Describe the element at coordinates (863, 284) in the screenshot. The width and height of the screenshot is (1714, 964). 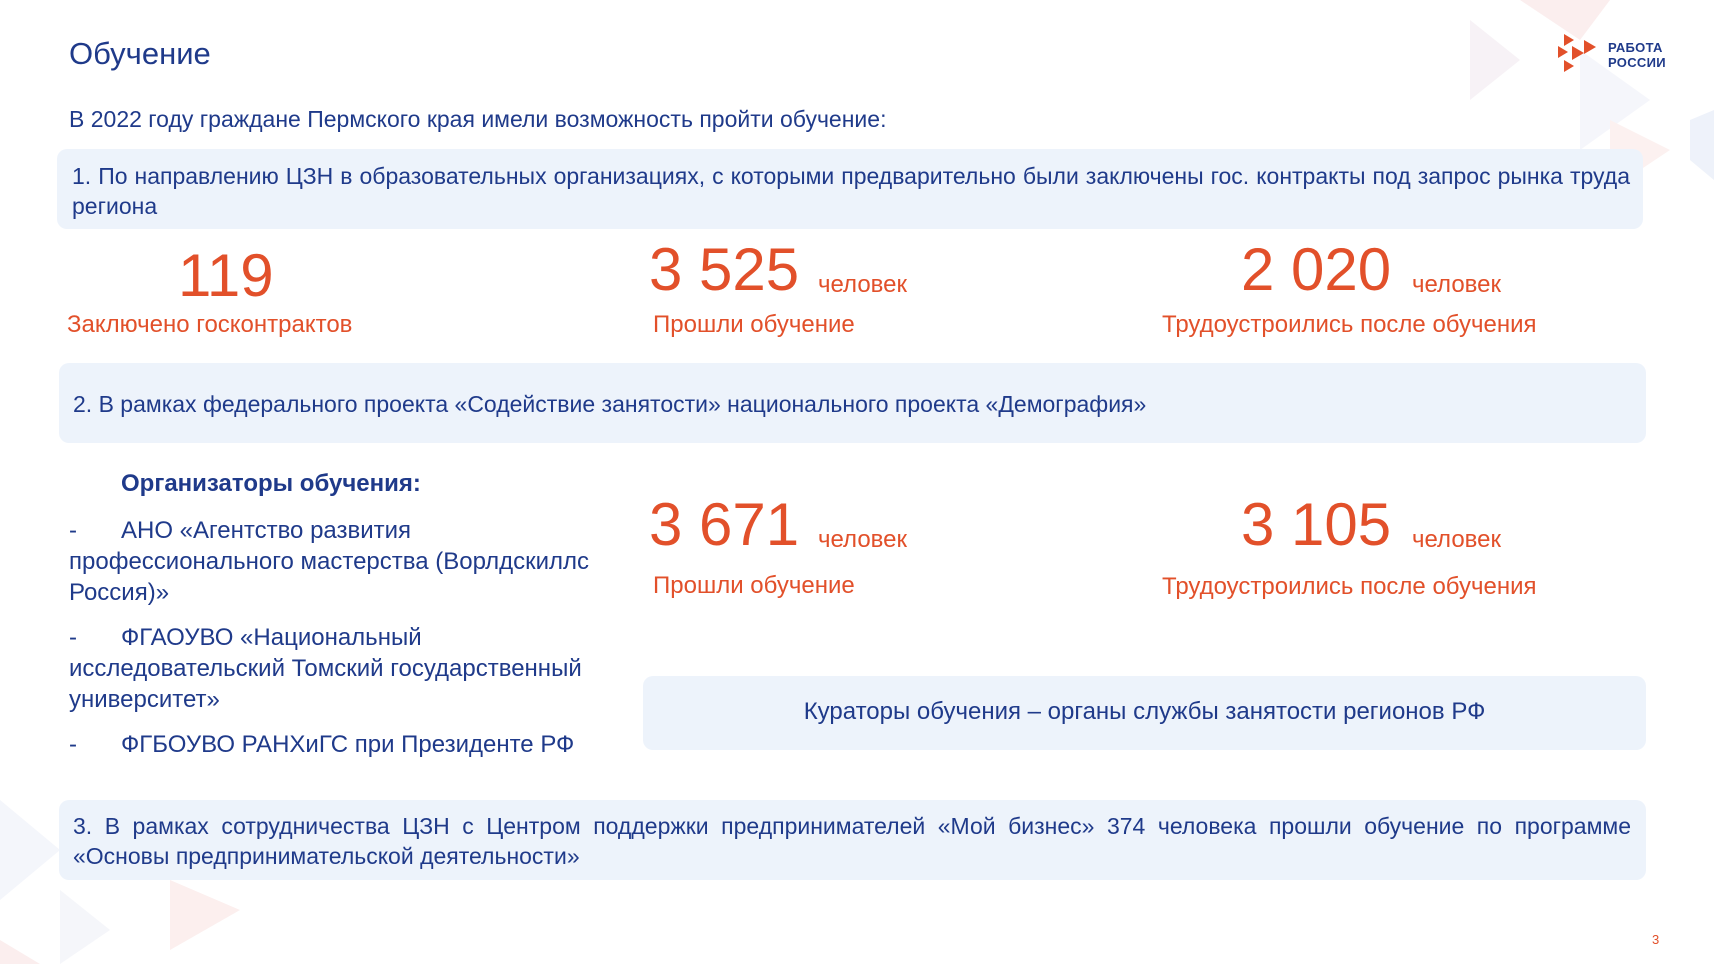
I see `stat-trained-unit: человек` at that location.